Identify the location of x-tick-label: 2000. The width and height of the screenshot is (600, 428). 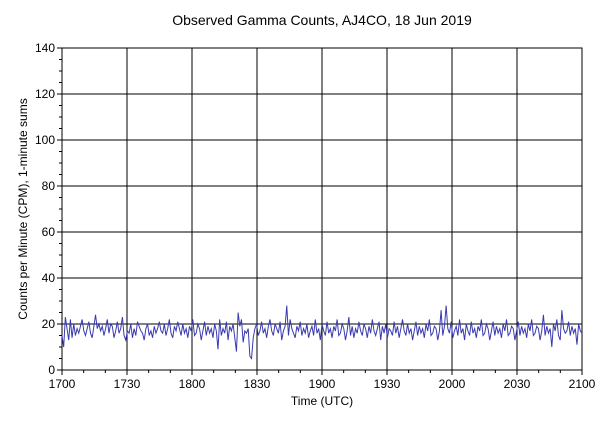
(452, 384).